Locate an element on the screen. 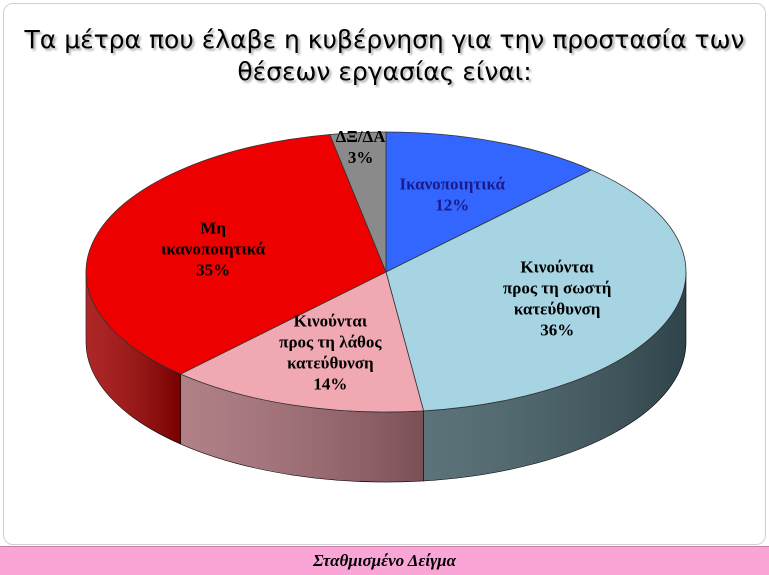  pie-slice-δξ-δα is located at coordinates (358, 202).